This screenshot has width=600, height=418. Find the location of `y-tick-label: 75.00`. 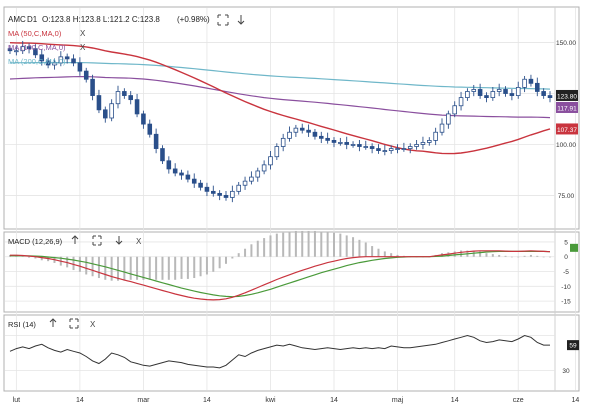

y-tick-label: 75.00 is located at coordinates (566, 196).